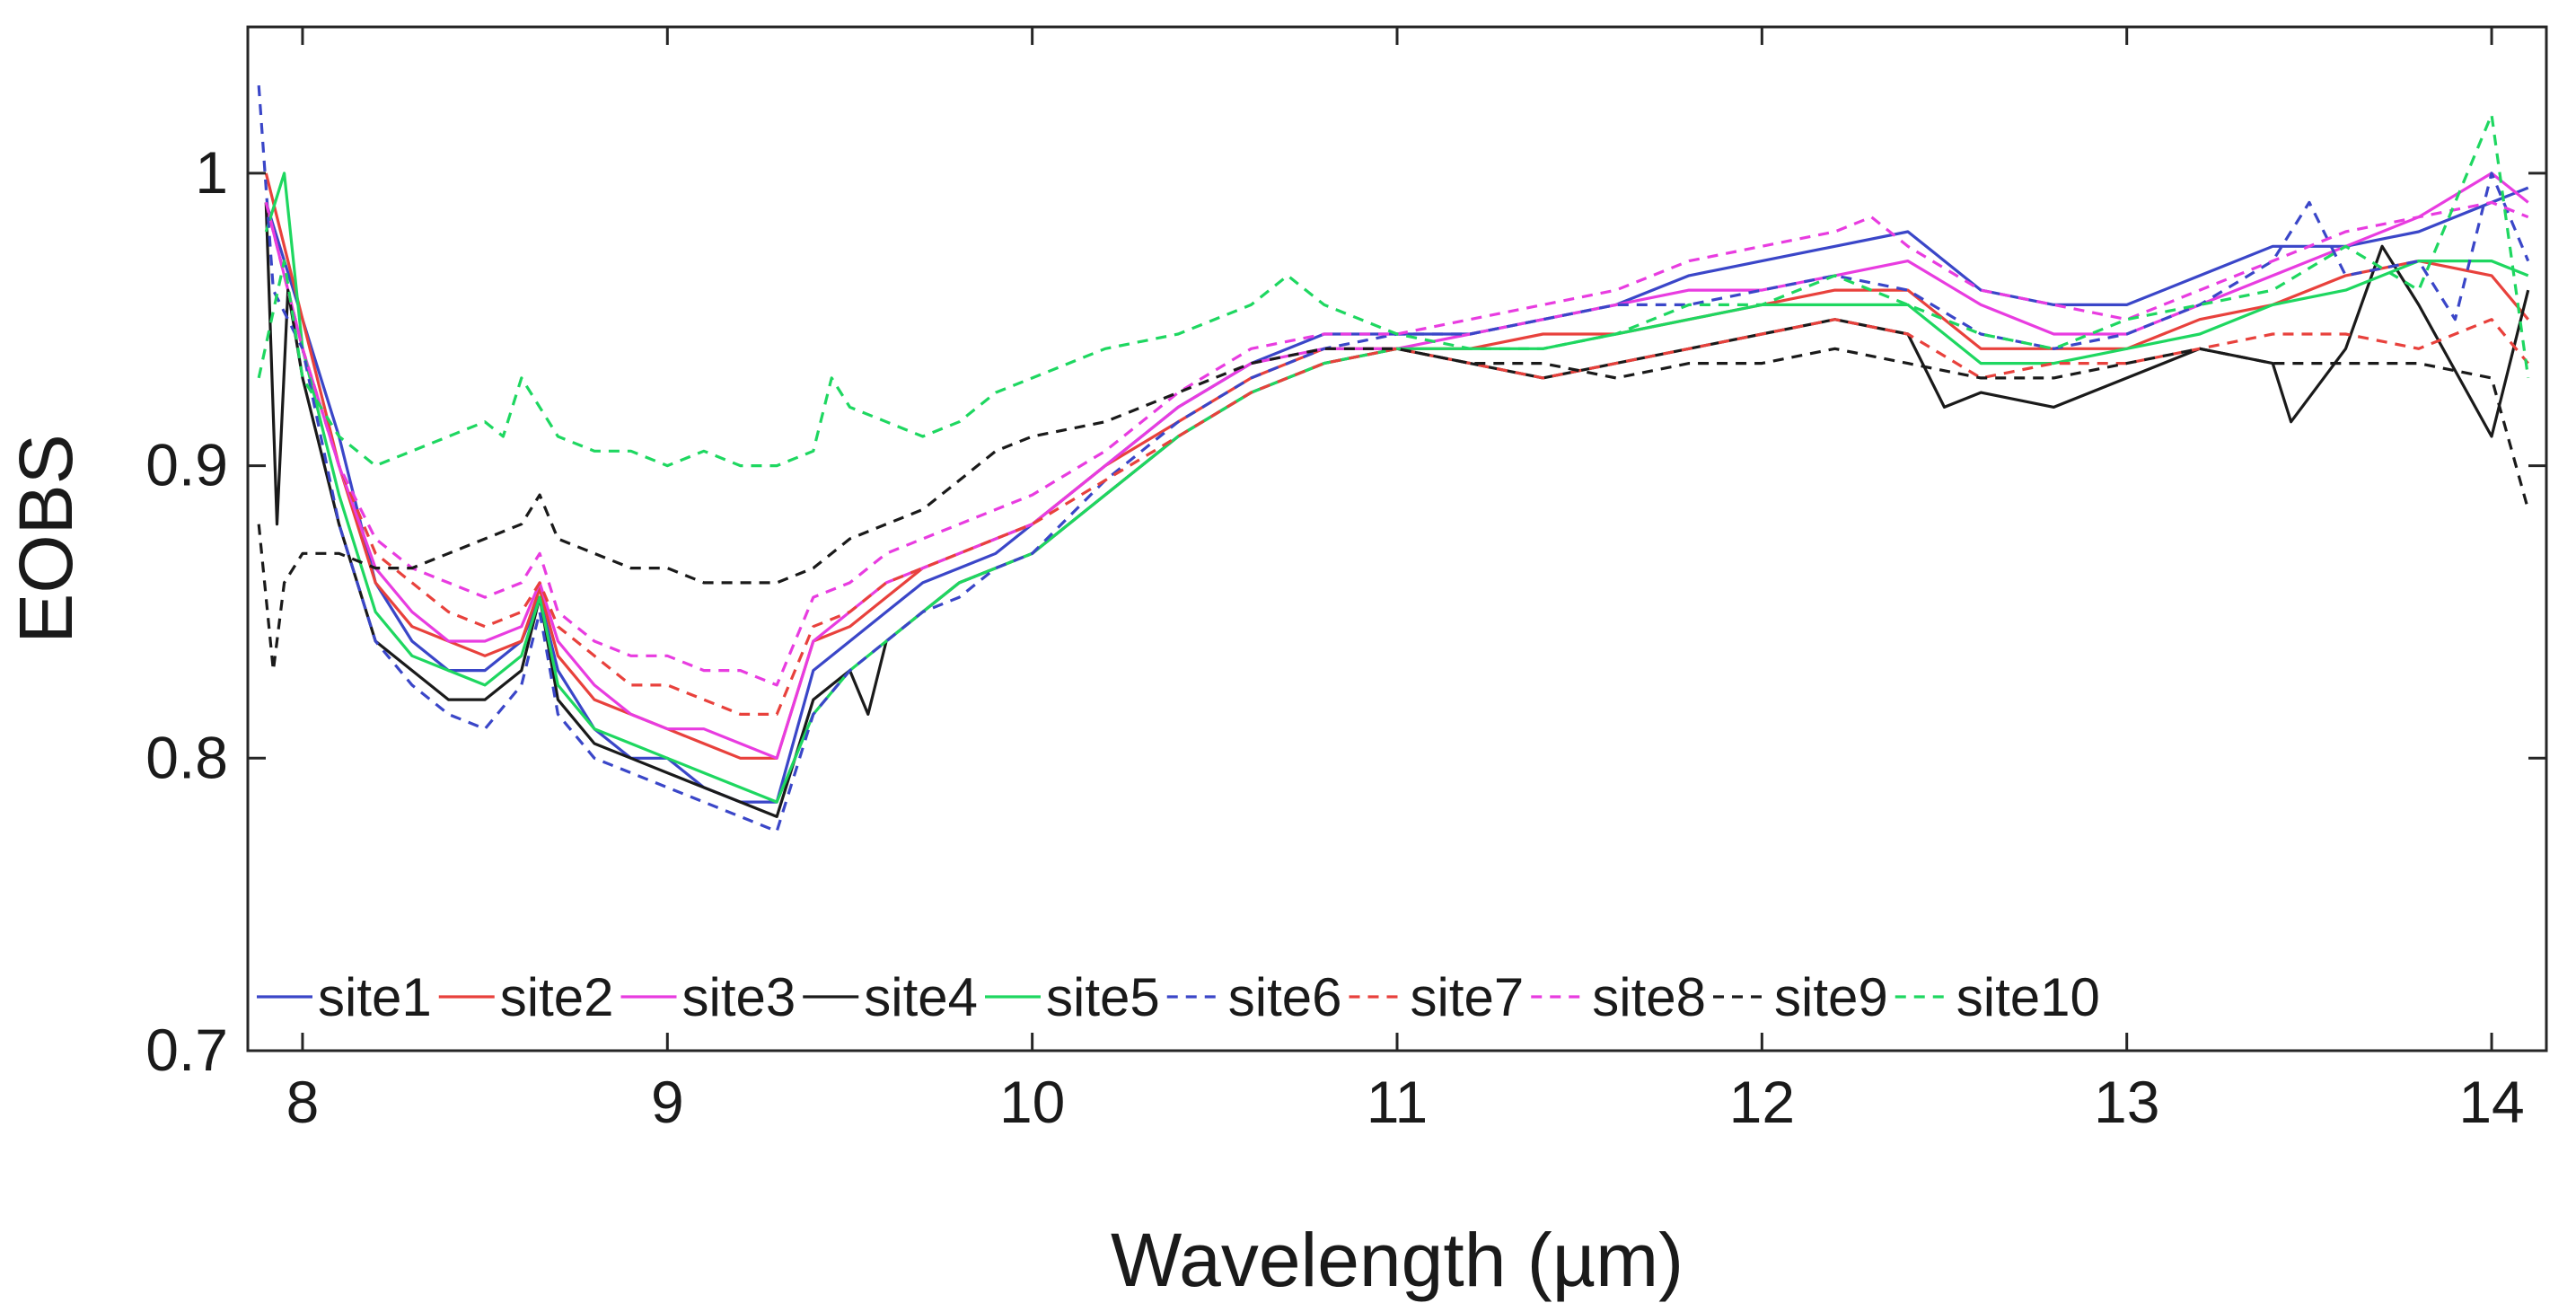 Image resolution: width=2576 pixels, height=1312 pixels. What do you see at coordinates (187, 1050) in the screenshot?
I see `y-tick-label: 0.7` at bounding box center [187, 1050].